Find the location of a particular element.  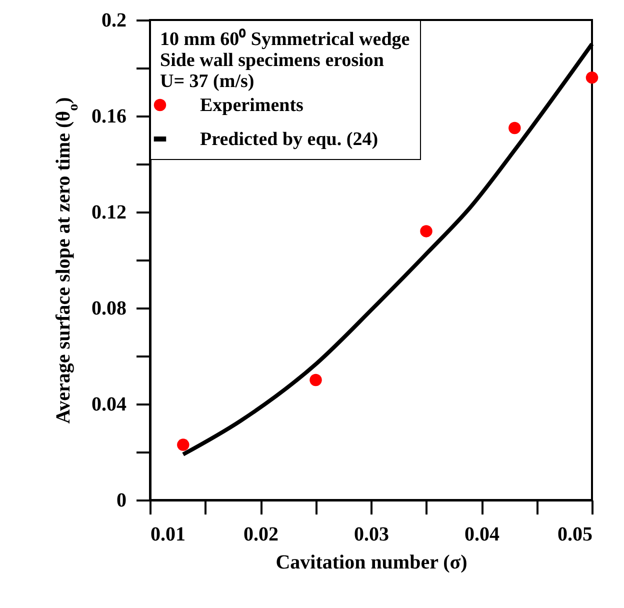

y-tick-label: 0.12 is located at coordinates (109, 213).